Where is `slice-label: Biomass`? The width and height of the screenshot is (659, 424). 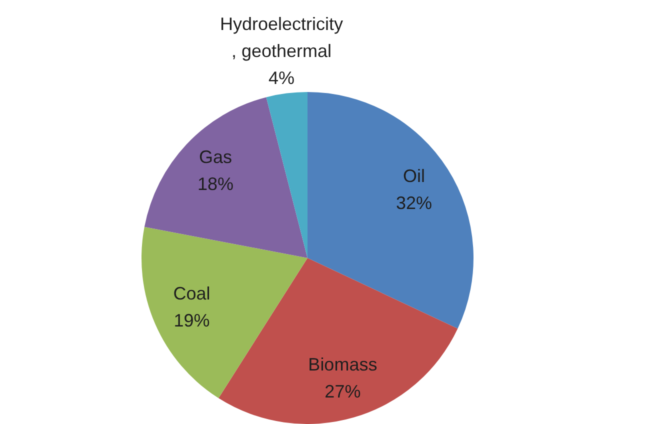
slice-label: Biomass is located at coordinates (343, 364).